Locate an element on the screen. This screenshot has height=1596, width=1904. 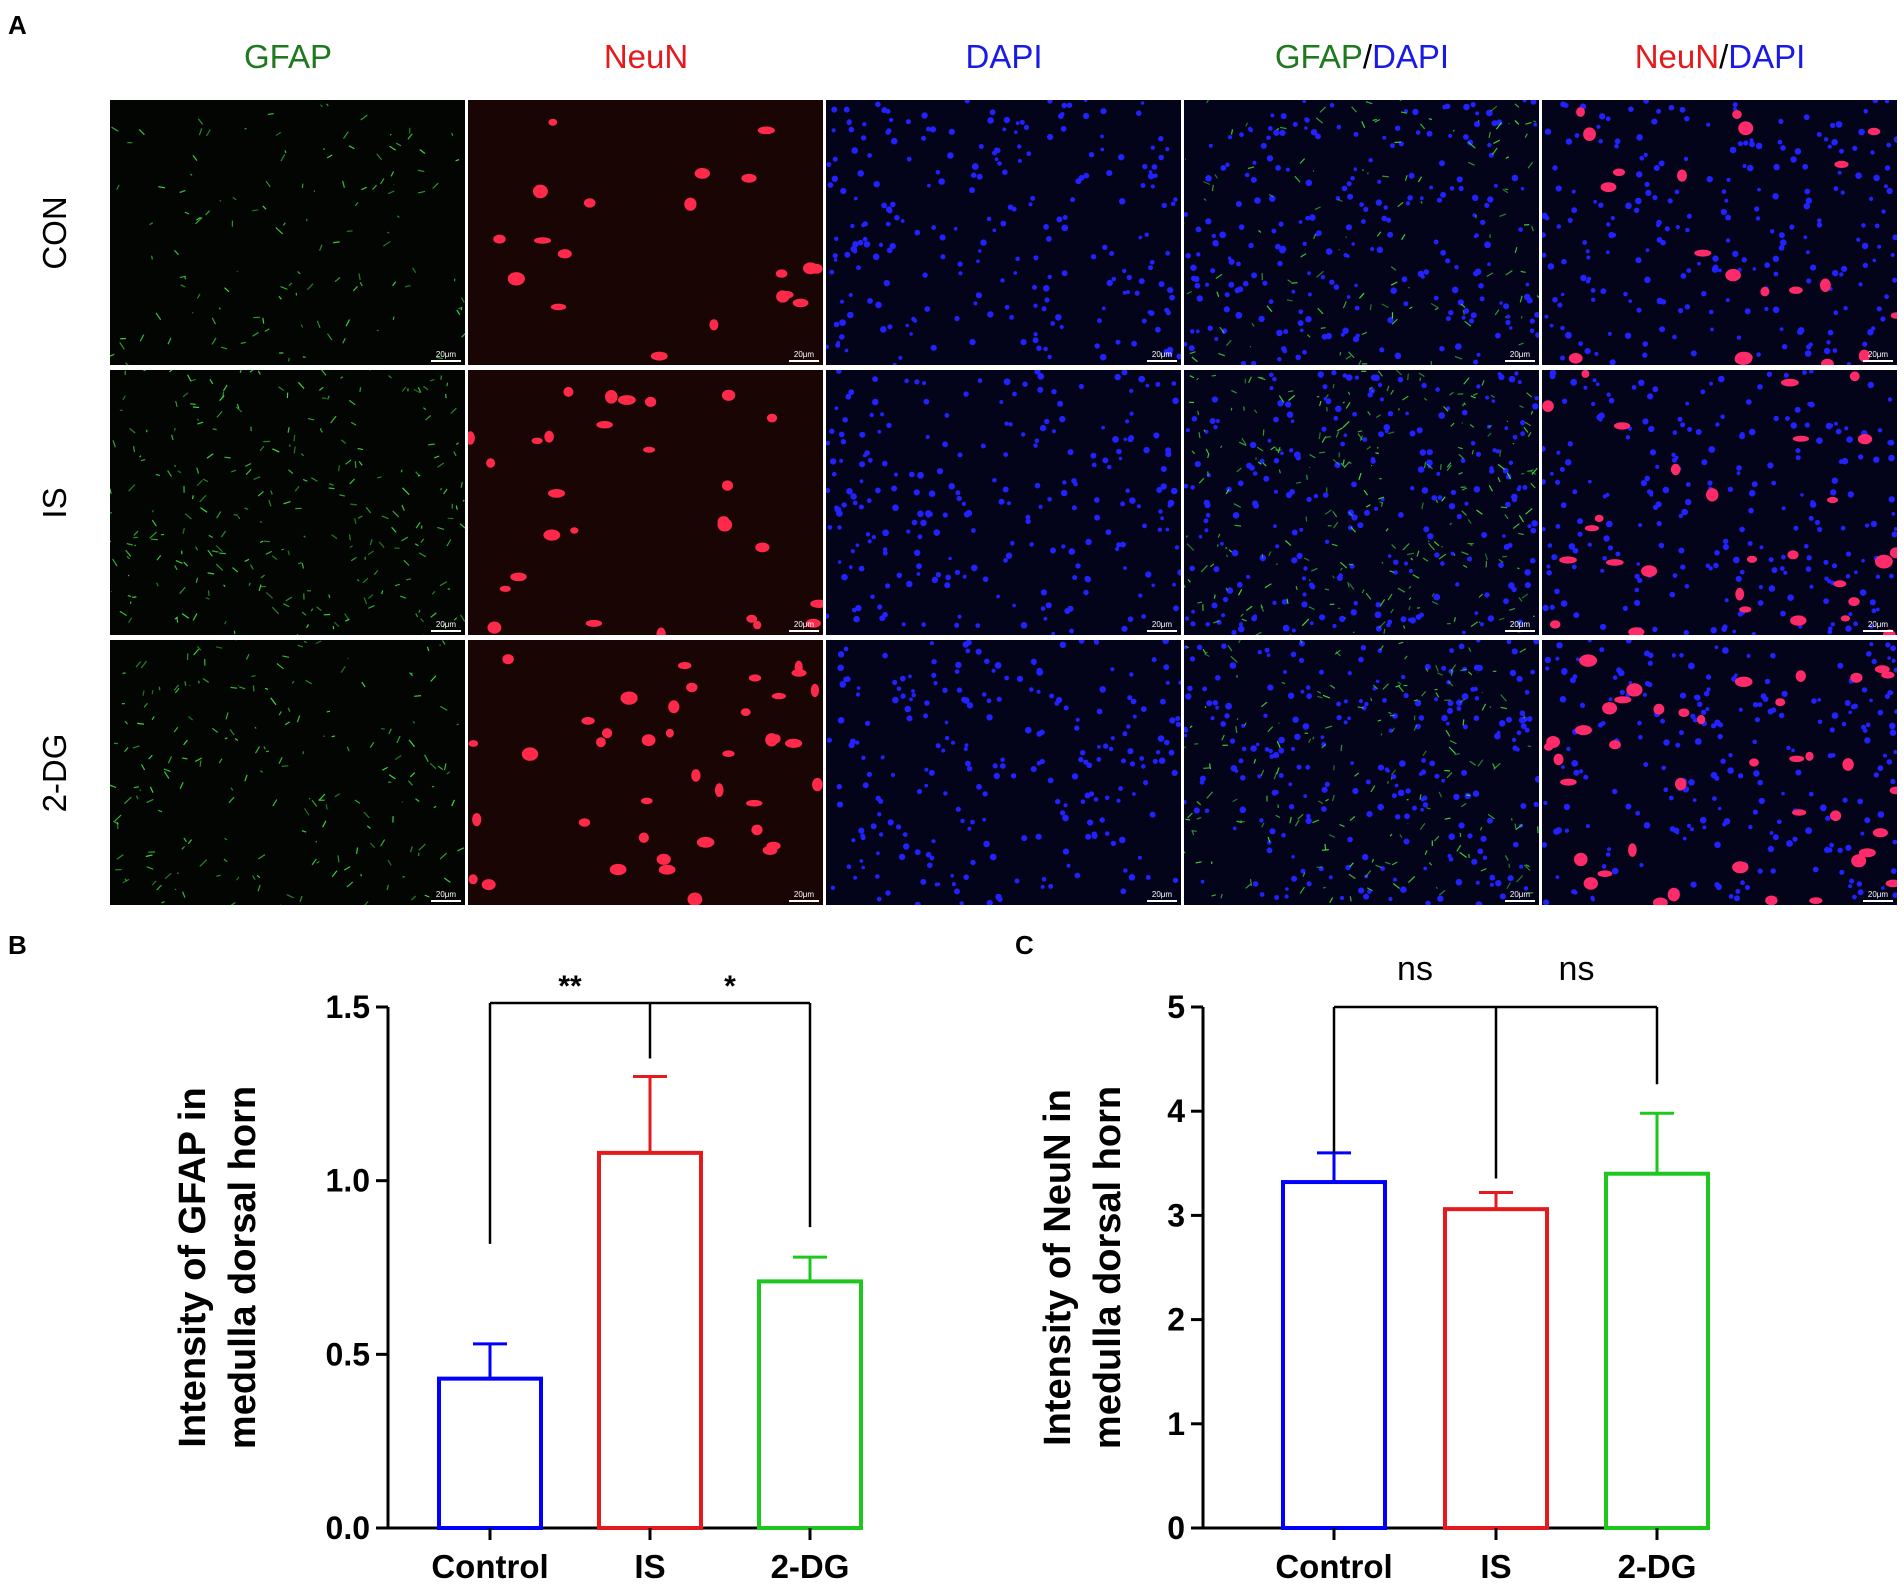
micrograph-0-3: 20μm is located at coordinates (1361, 232).